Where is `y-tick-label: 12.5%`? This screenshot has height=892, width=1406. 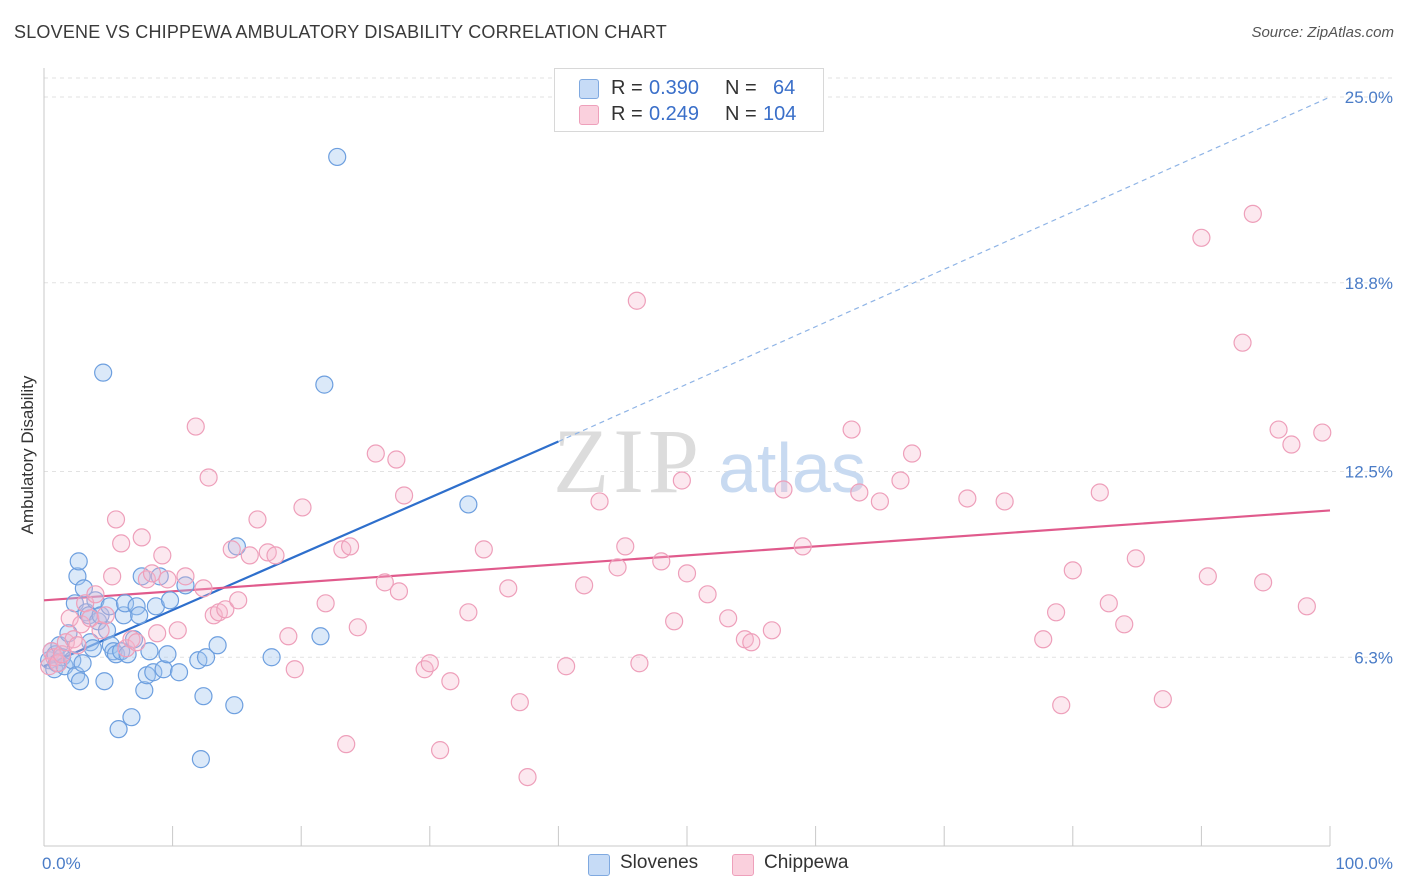 y-tick-label: 12.5% is located at coordinates (1369, 472).